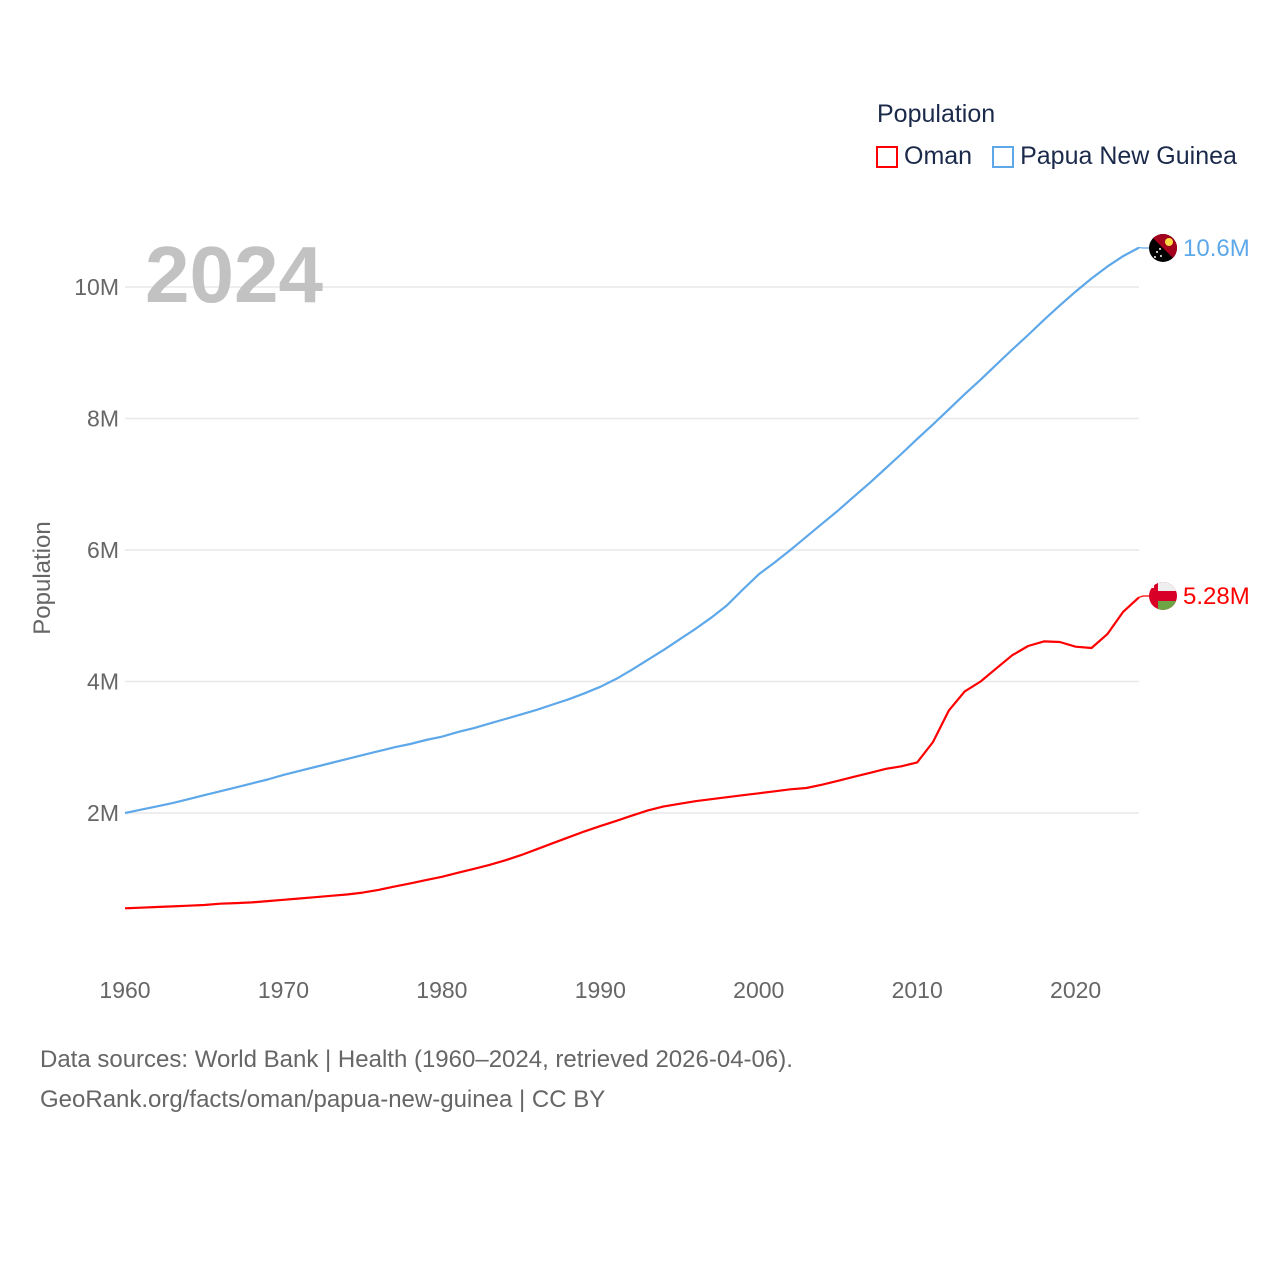 The height and width of the screenshot is (1280, 1280). I want to click on y-tick-label: 4M, so click(103, 682).